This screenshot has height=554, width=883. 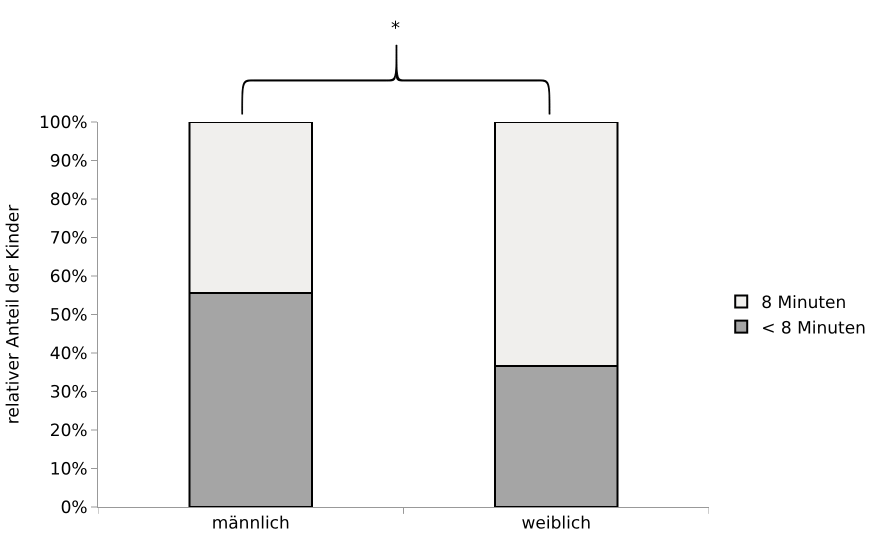 I want to click on y-tick-label: 40%, so click(x=69, y=354).